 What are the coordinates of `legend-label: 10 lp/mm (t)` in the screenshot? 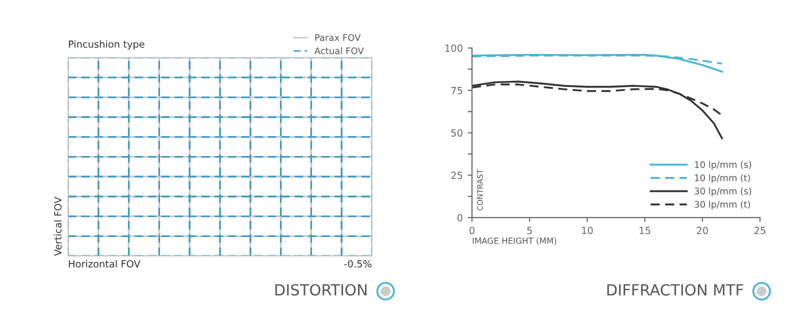 It's located at (722, 178).